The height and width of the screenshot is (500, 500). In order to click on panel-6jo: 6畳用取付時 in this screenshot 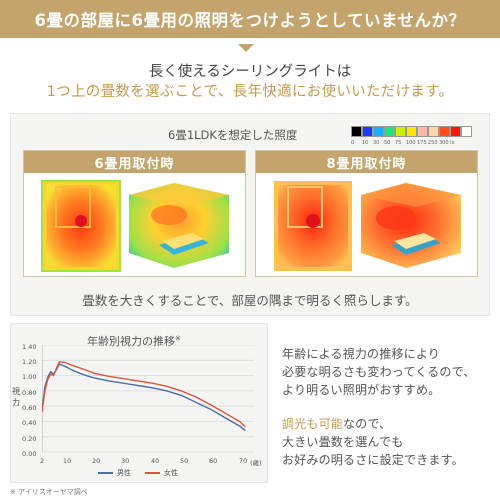, I will do `click(134, 213)`.